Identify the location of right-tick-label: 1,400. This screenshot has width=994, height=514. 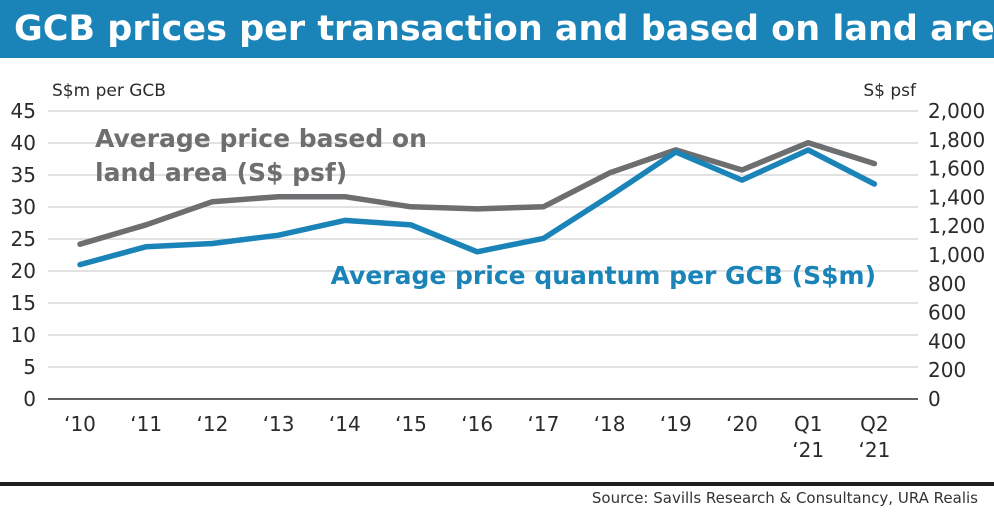
(956, 197).